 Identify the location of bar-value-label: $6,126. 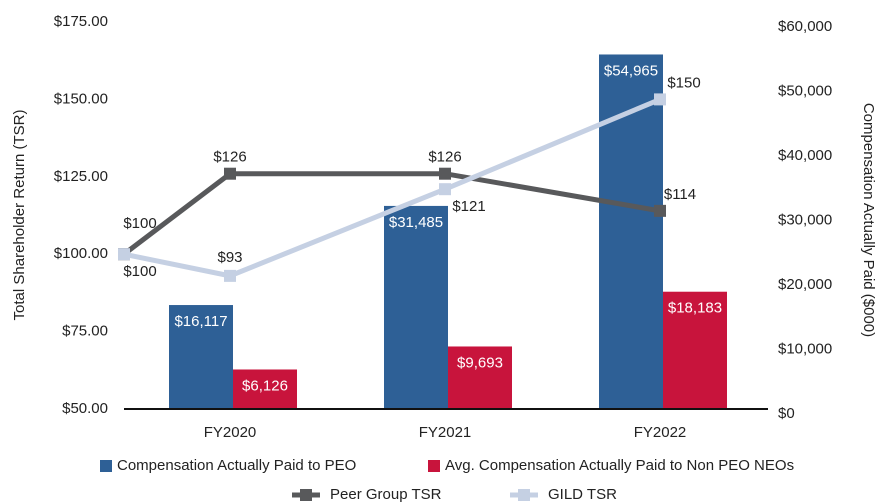
(265, 385).